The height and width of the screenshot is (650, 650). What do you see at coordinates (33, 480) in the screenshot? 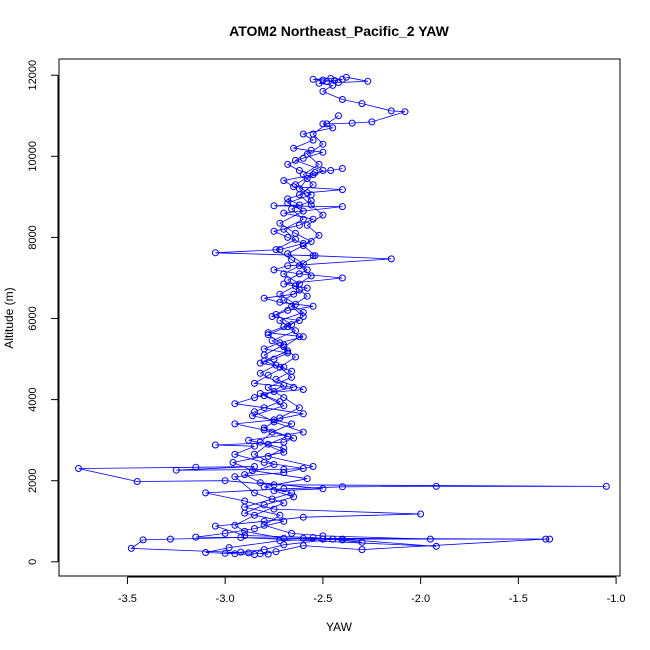
I see `y-tick-label: 2000` at bounding box center [33, 480].